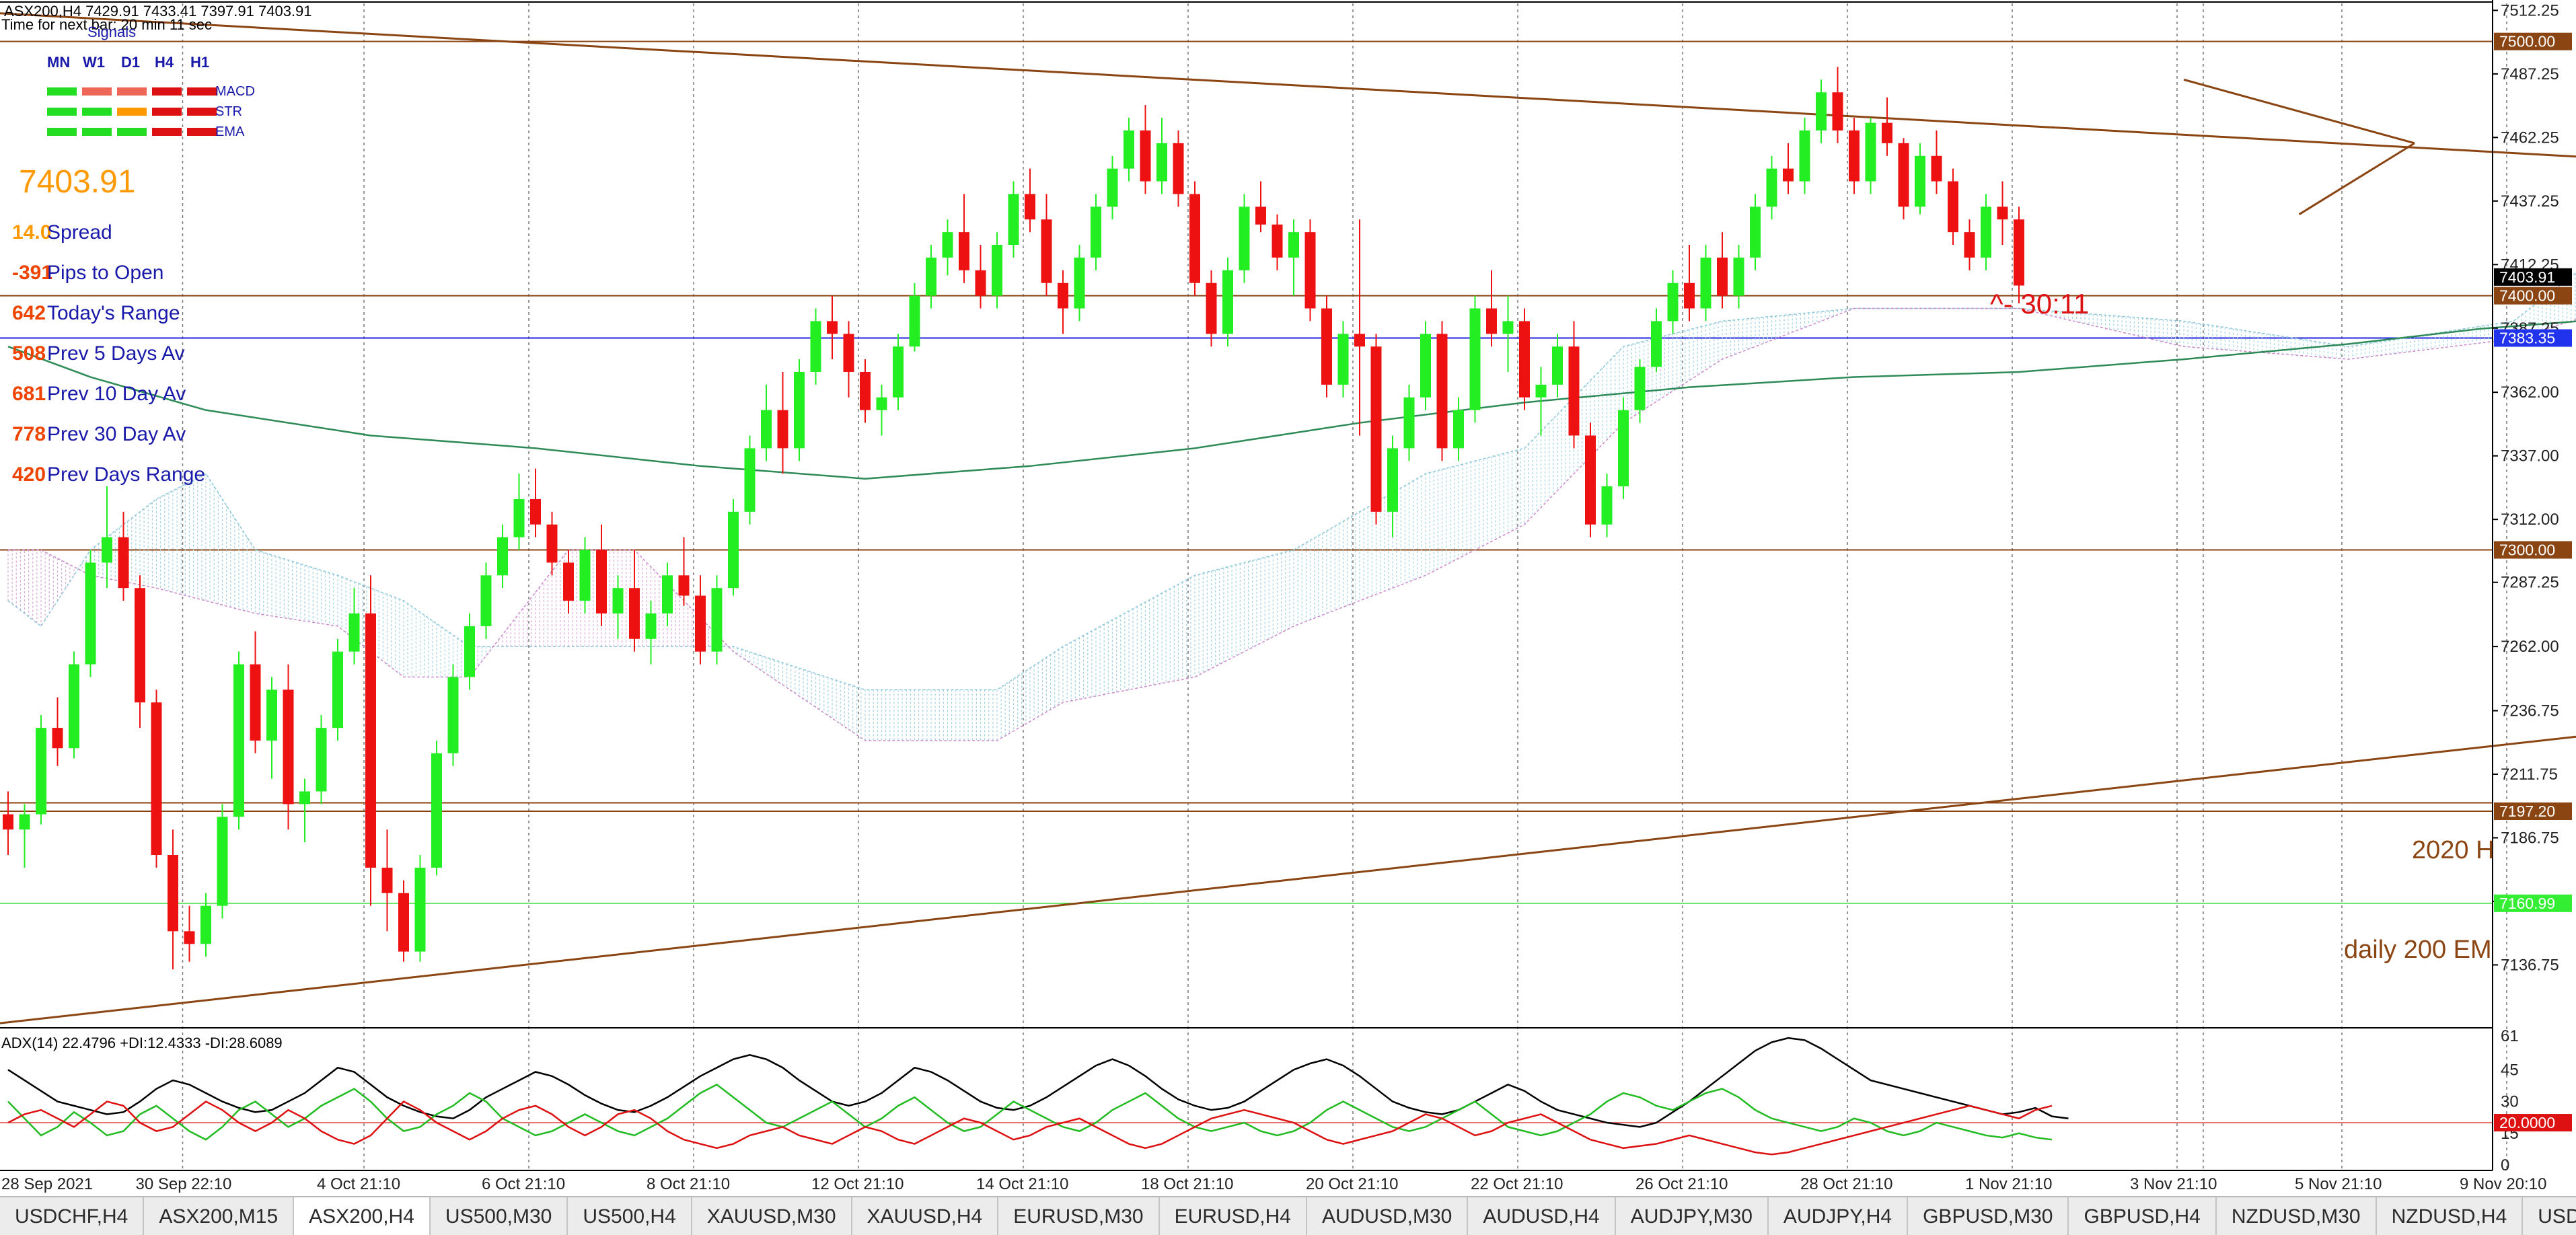 Image resolution: width=2576 pixels, height=1235 pixels. I want to click on y-tick-label: 7437.25, so click(2530, 201).